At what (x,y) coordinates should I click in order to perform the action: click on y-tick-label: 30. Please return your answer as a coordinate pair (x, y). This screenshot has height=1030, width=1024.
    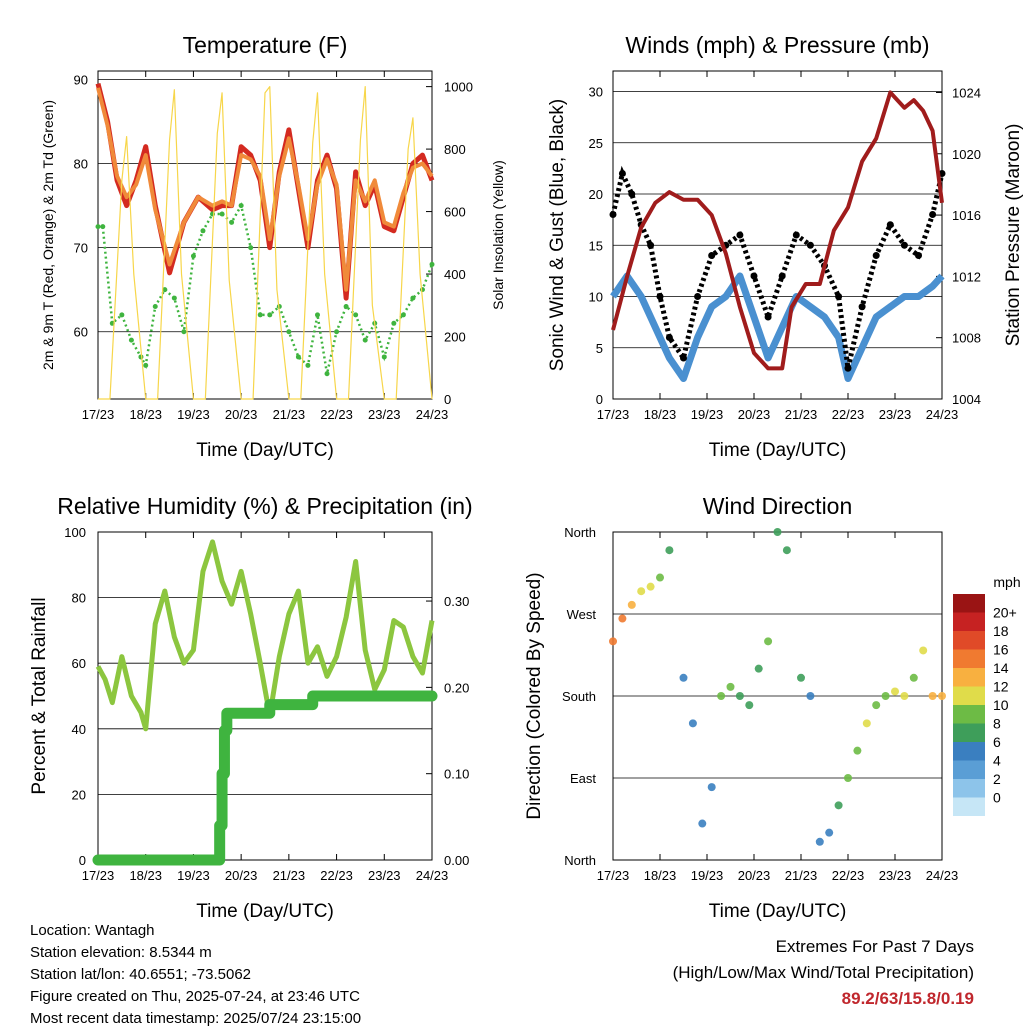
    Looking at the image, I should click on (596, 92).